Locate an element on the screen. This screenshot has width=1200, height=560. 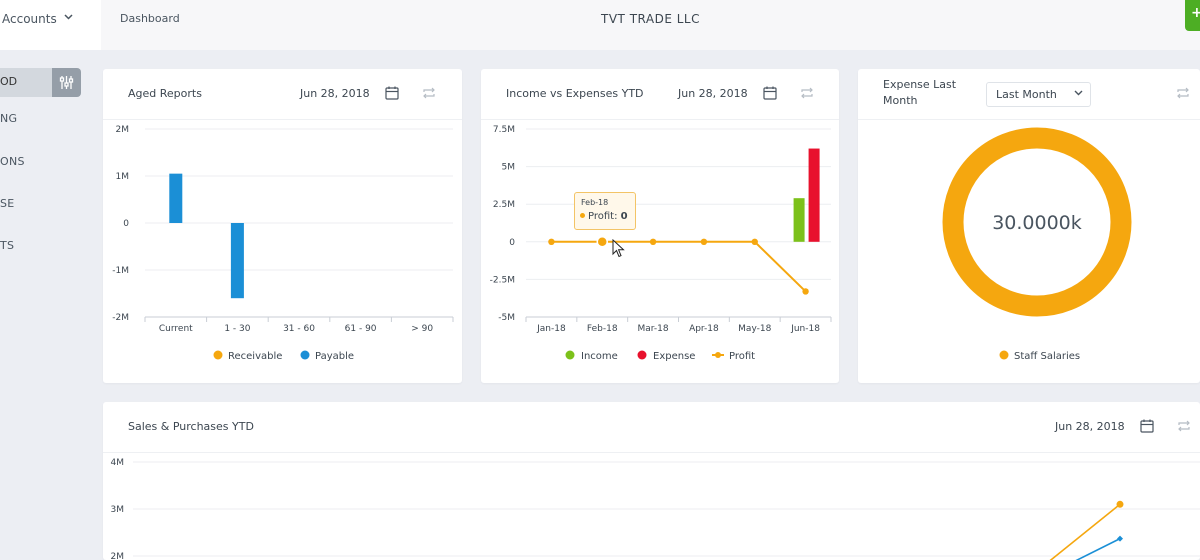
sidebar-header: Accounts is located at coordinates (50, 25).